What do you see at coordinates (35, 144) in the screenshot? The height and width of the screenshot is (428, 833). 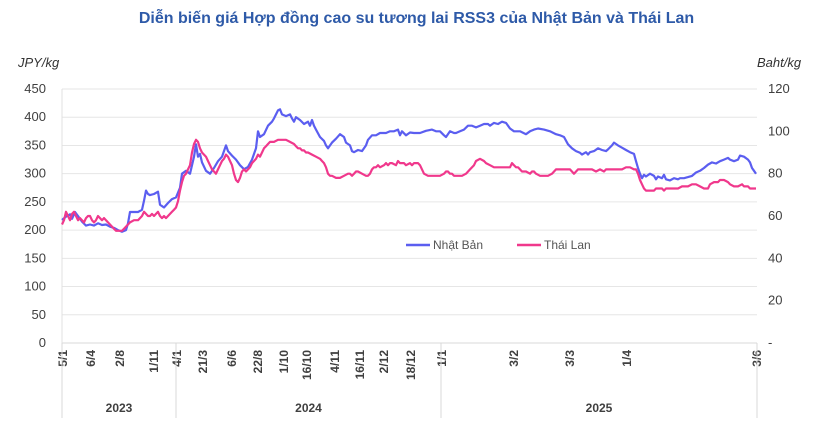 I see `y-tick-label: 350` at bounding box center [35, 144].